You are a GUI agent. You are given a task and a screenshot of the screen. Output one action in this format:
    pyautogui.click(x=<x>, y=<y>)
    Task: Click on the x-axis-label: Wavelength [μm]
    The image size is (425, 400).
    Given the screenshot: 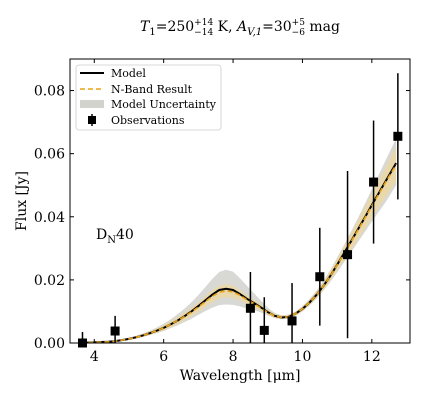 What is the action you would take?
    pyautogui.click(x=240, y=376)
    